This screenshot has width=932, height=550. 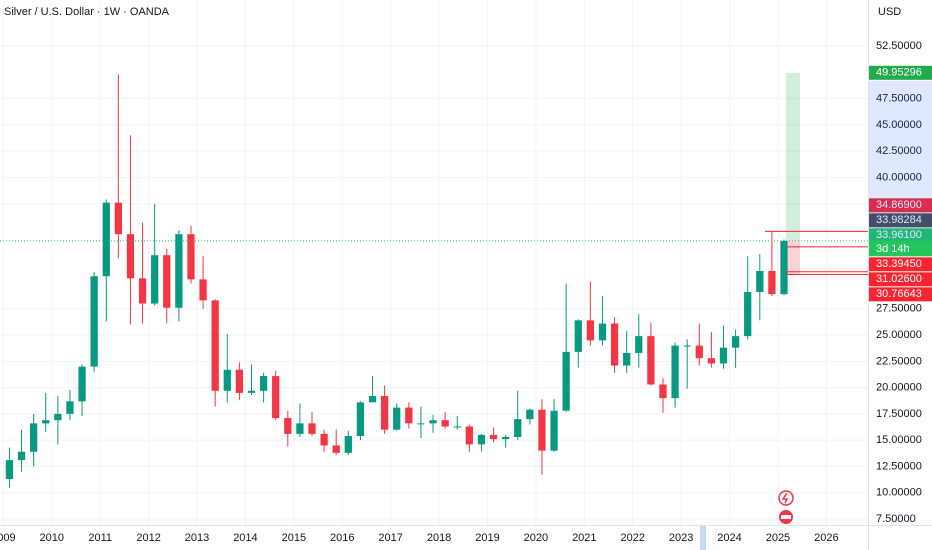 I want to click on y-tick-label: 12.50000, so click(x=899, y=466).